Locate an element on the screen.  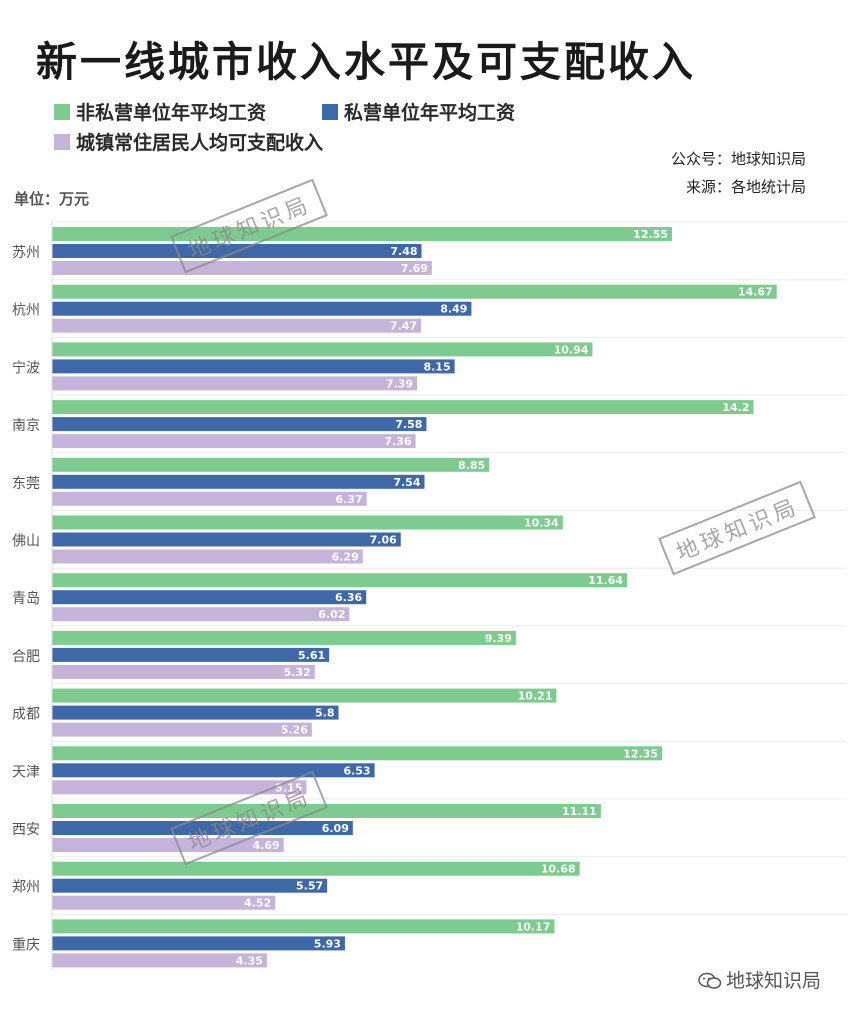
data-label: 5.32 is located at coordinates (297, 672).